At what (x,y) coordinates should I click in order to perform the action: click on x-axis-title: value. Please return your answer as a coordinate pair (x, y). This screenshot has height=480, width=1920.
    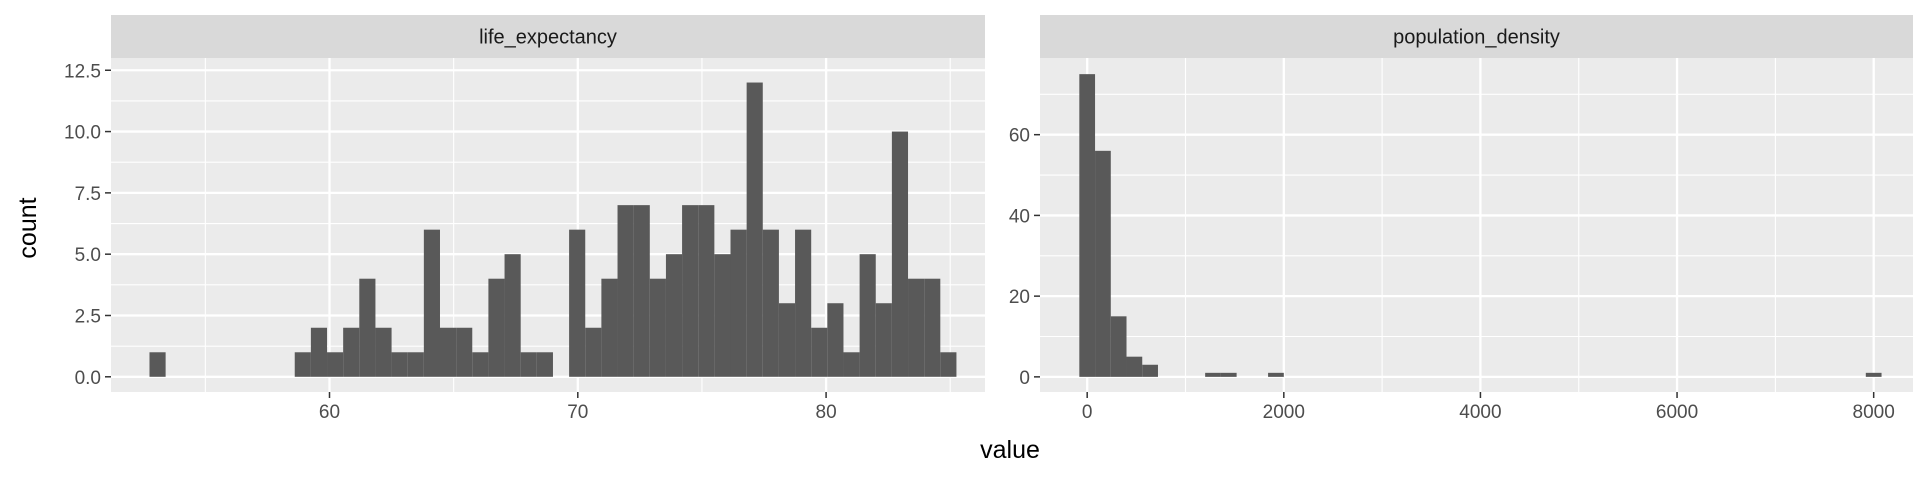
    Looking at the image, I should click on (1010, 450).